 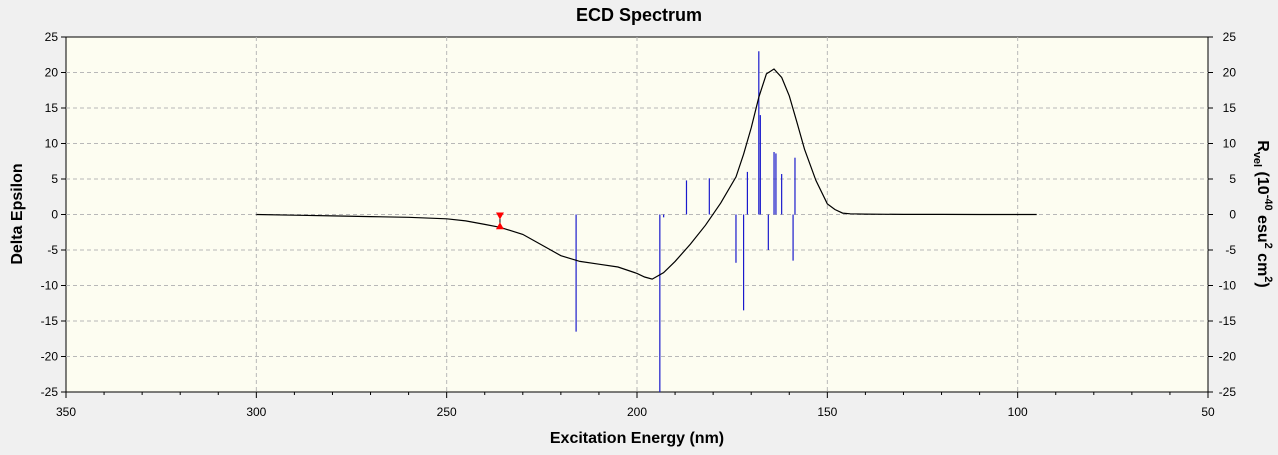 What do you see at coordinates (1257, 159) in the screenshot?
I see `y2-label-sub: vel` at bounding box center [1257, 159].